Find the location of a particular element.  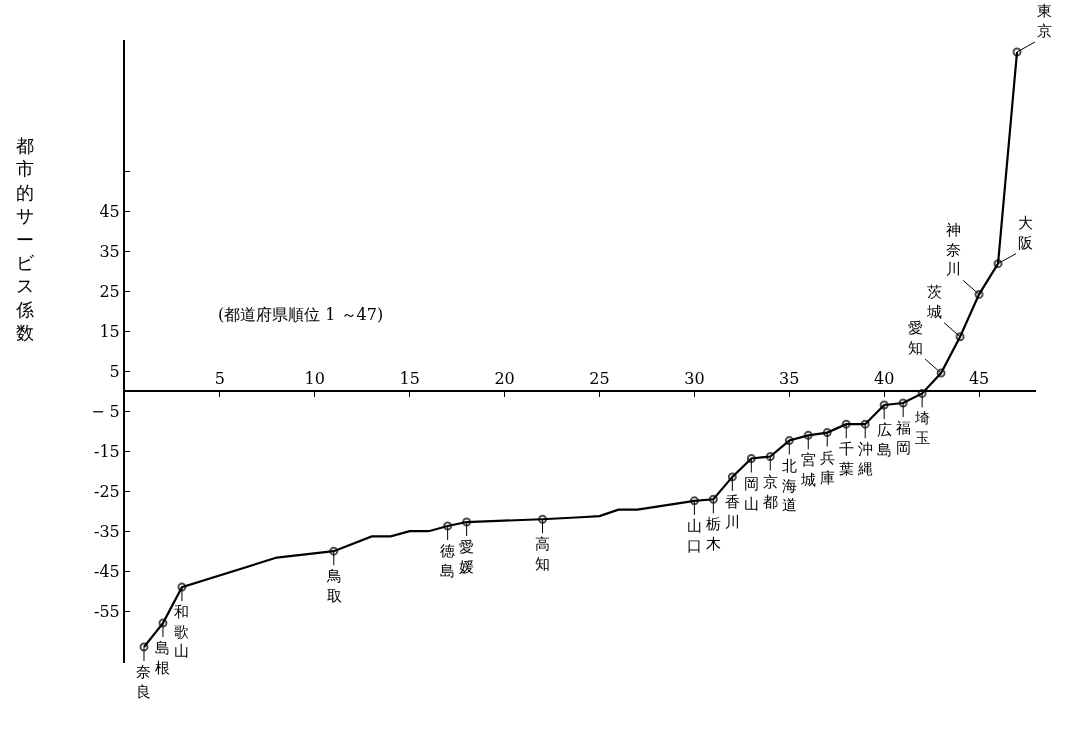

y-tick-label: − 5 is located at coordinates (105, 411).